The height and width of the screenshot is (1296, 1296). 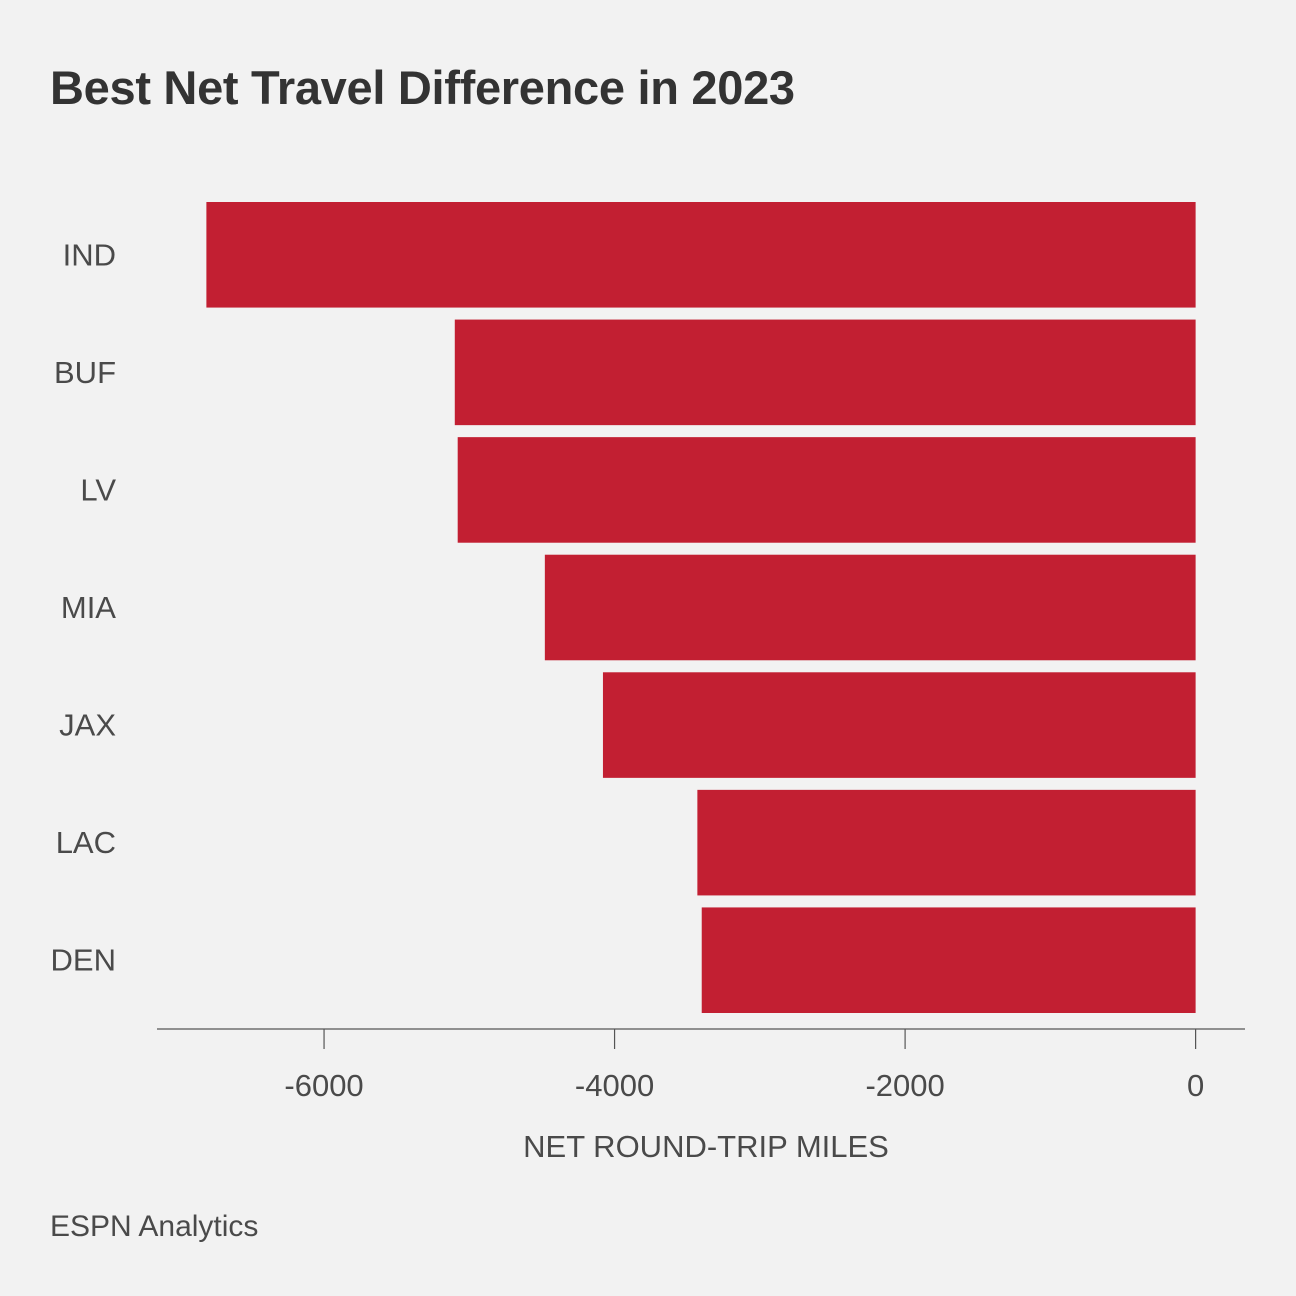 What do you see at coordinates (946, 842) in the screenshot?
I see `bar-lac` at bounding box center [946, 842].